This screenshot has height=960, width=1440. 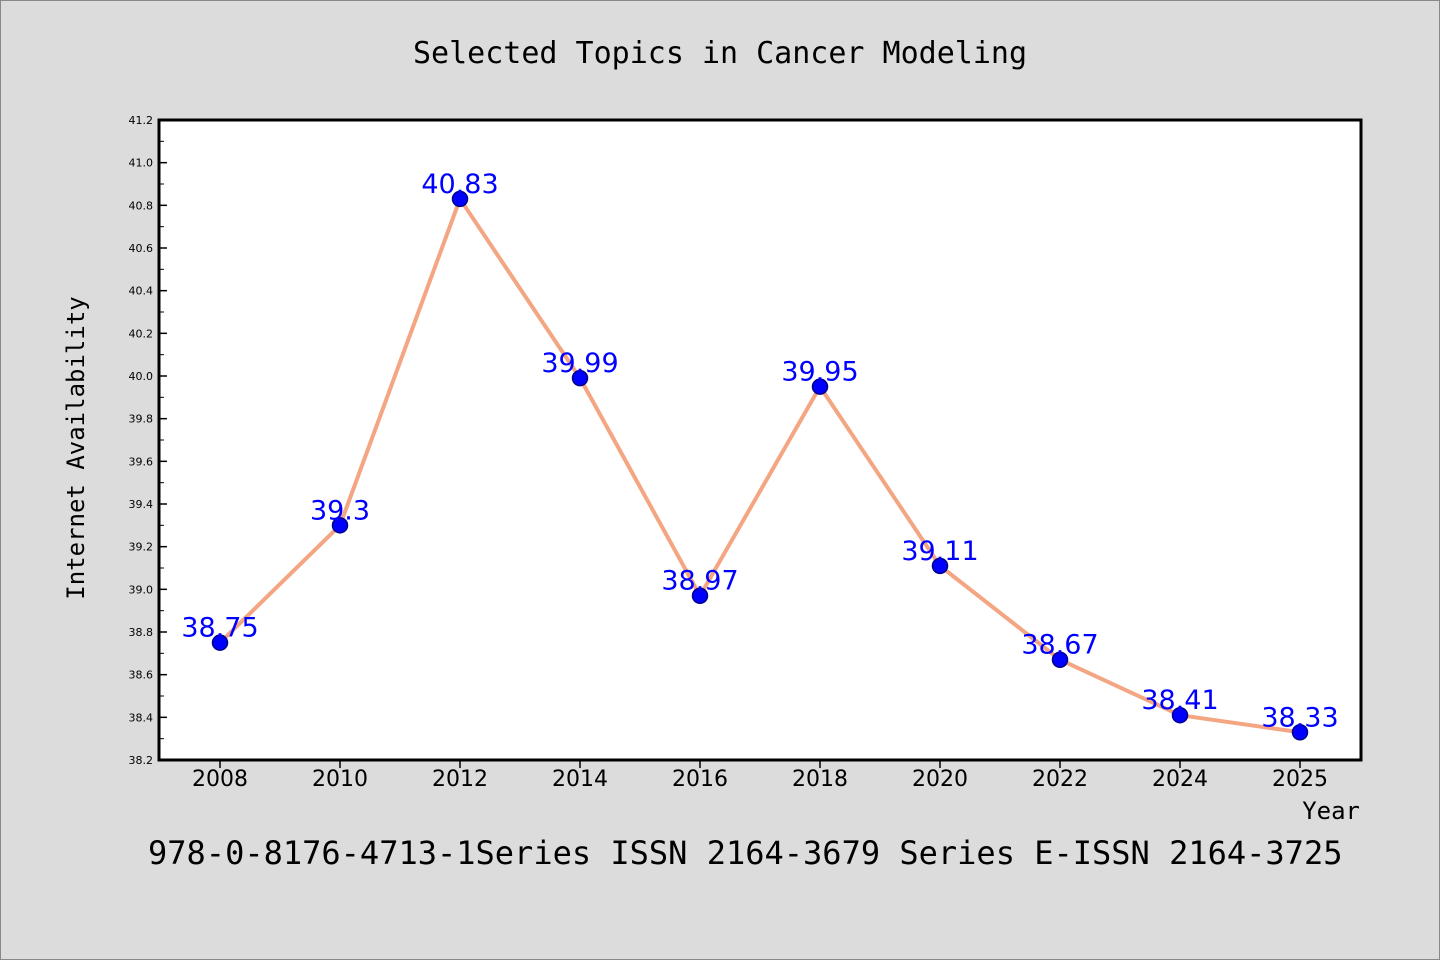 What do you see at coordinates (460, 779) in the screenshot?
I see `x-tick-label: 2012` at bounding box center [460, 779].